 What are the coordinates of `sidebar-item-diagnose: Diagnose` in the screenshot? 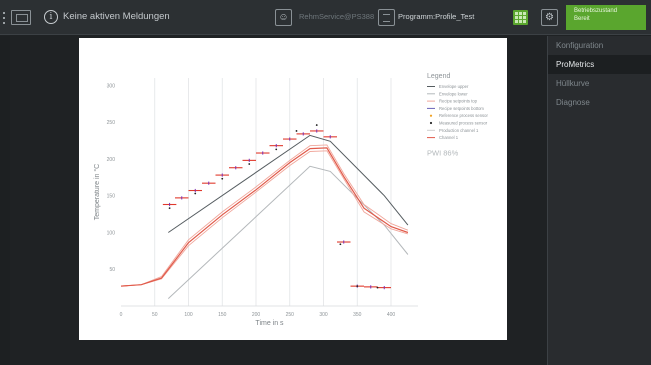 It's located at (573, 102).